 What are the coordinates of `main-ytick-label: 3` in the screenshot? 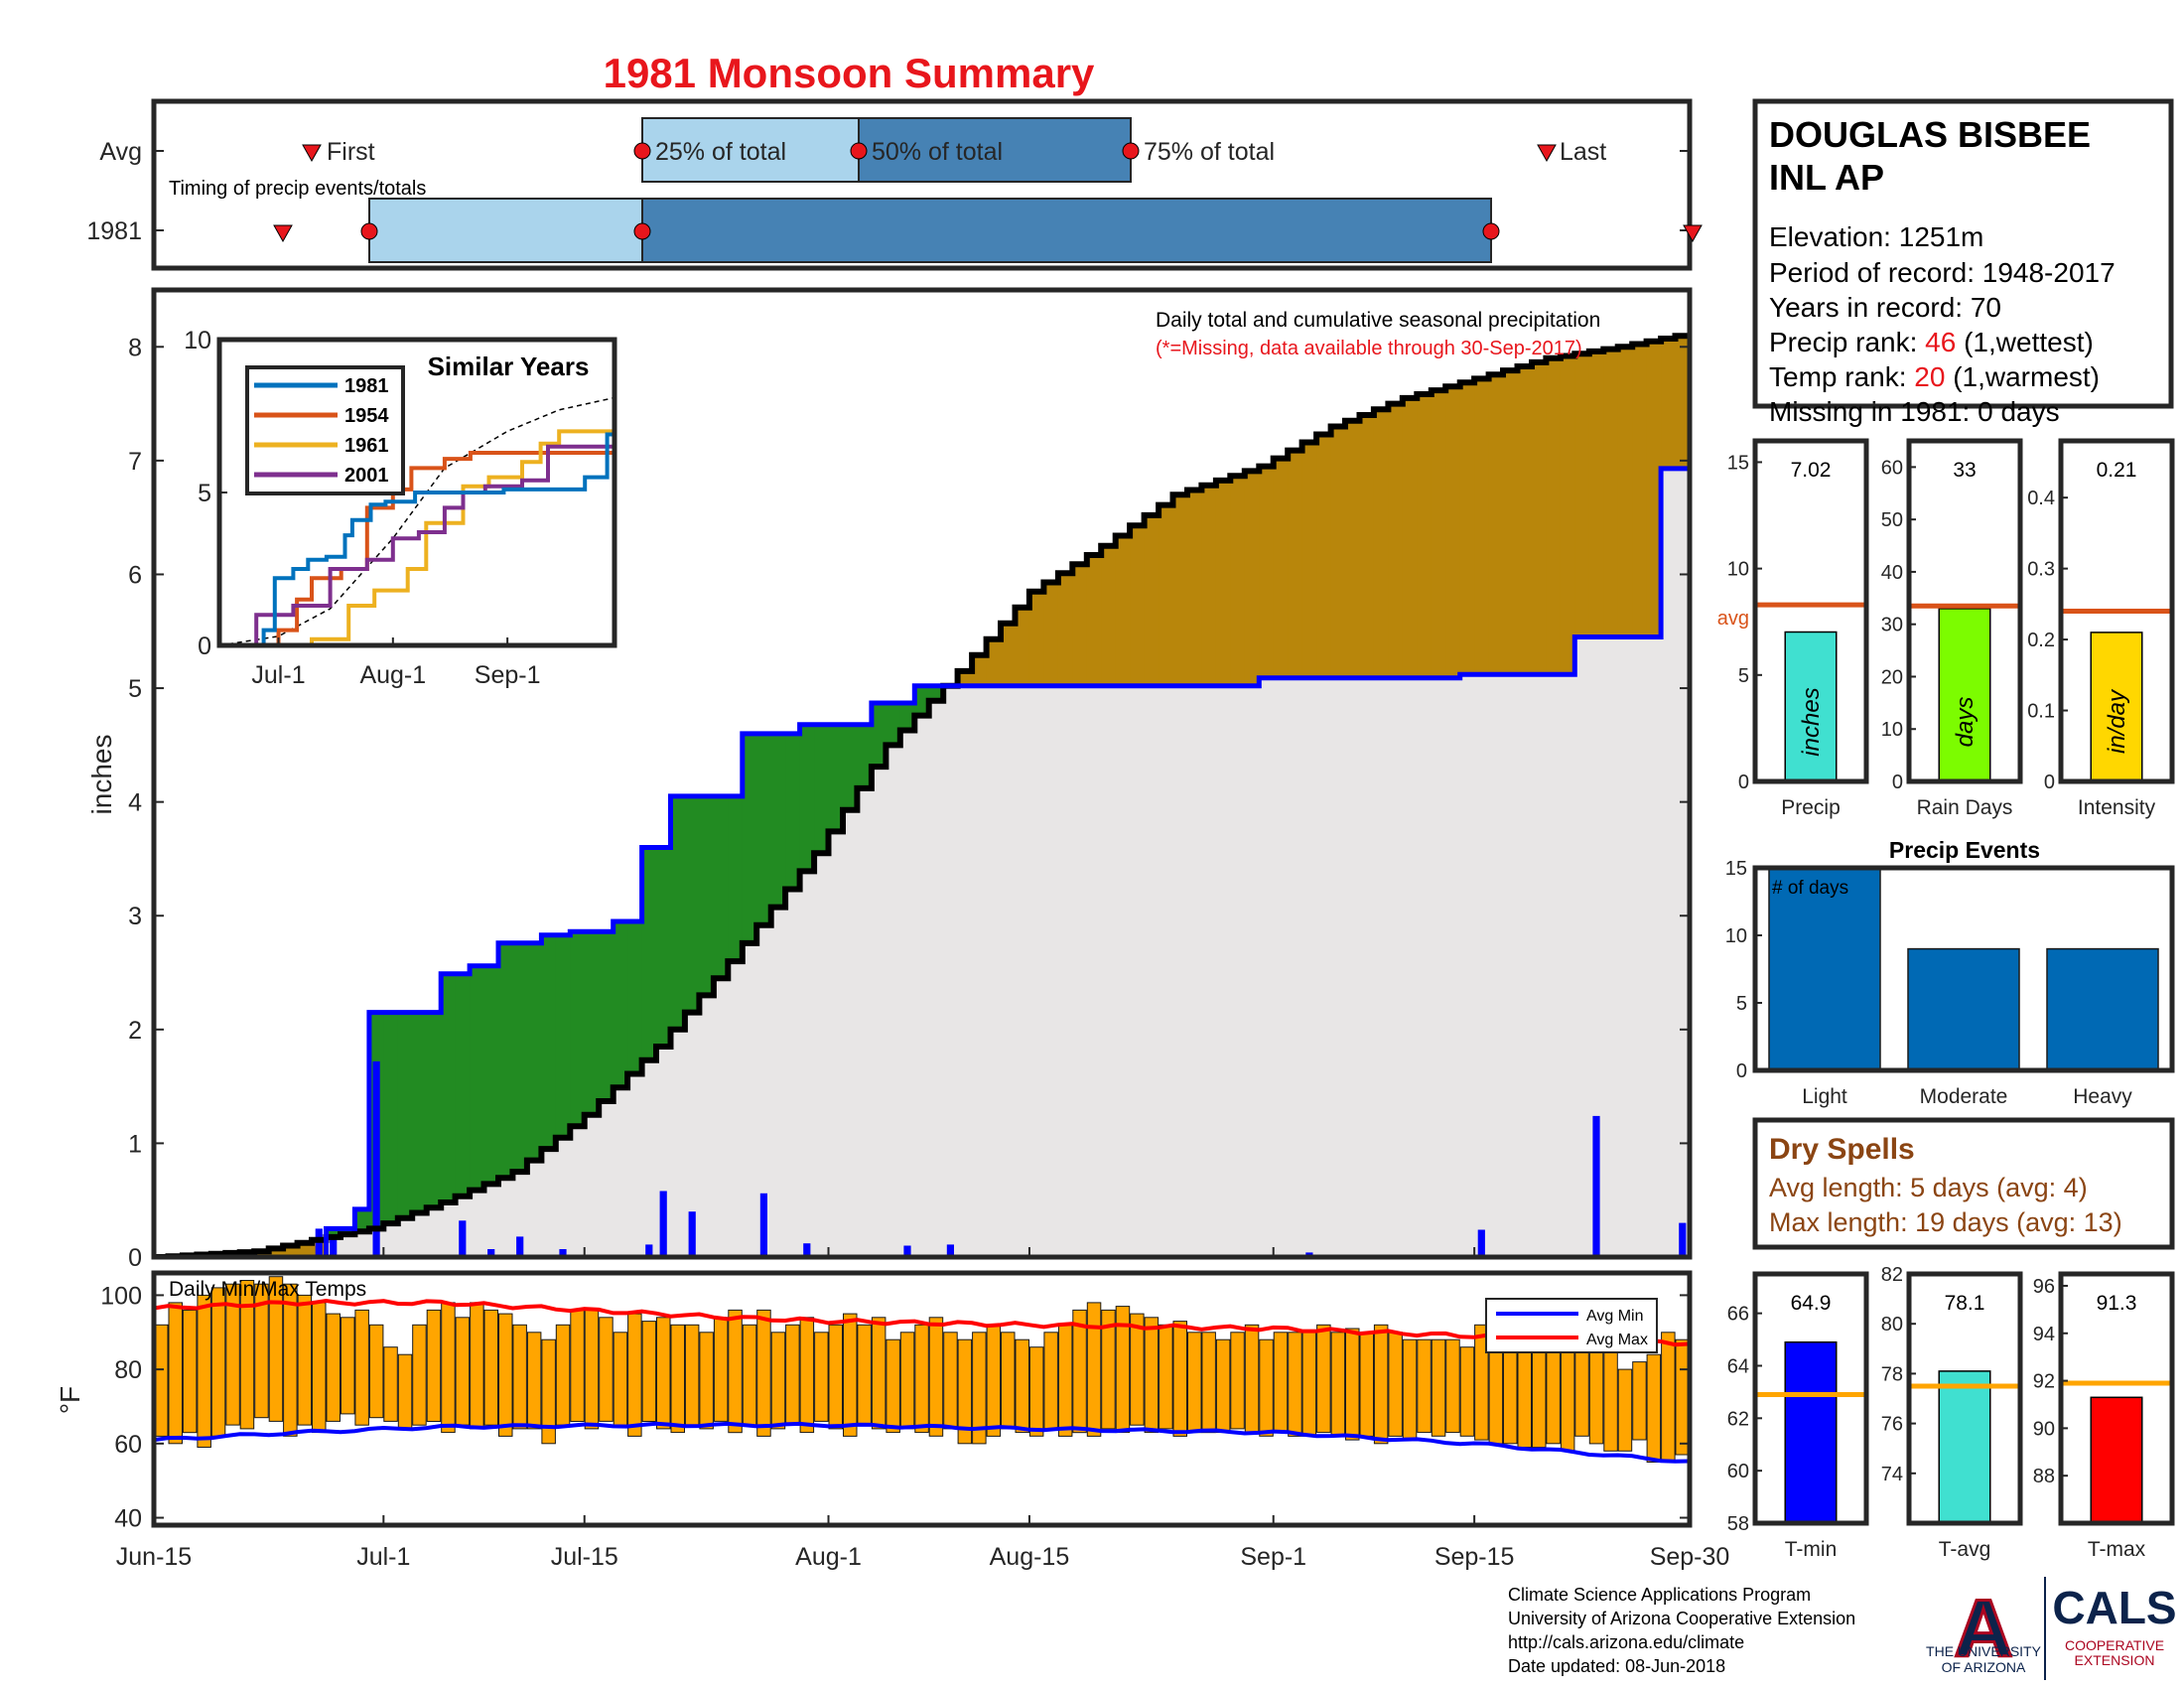 It's located at (135, 916).